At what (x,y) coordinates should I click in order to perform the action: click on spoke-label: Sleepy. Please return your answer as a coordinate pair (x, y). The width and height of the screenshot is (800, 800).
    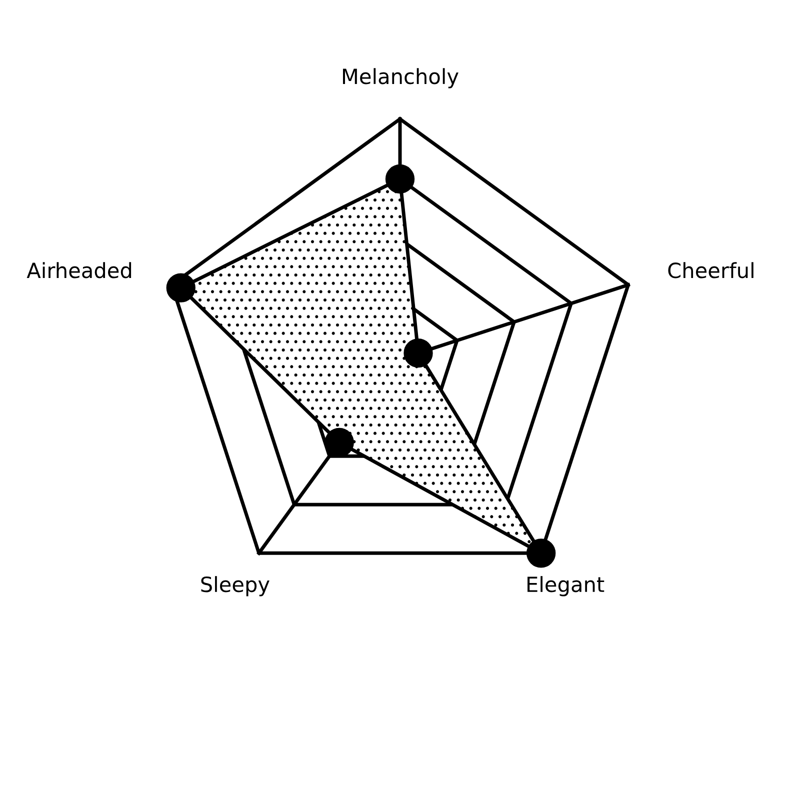
    Looking at the image, I should click on (235, 586).